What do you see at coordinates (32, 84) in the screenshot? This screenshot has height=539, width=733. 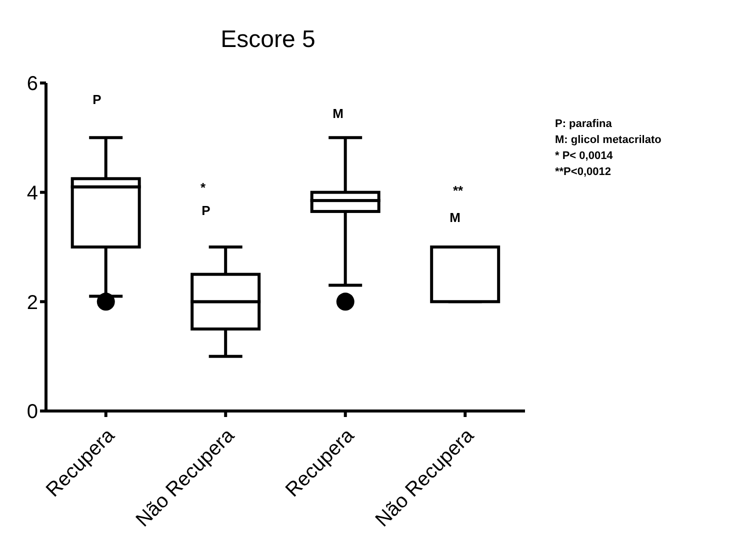 I see `y-tick-label: 6` at bounding box center [32, 84].